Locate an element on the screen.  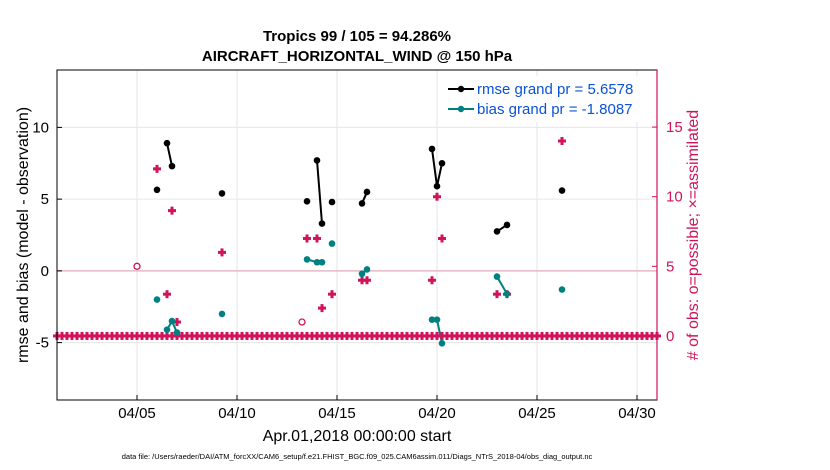
y-tick-label-left: -5 is located at coordinates (42, 343).